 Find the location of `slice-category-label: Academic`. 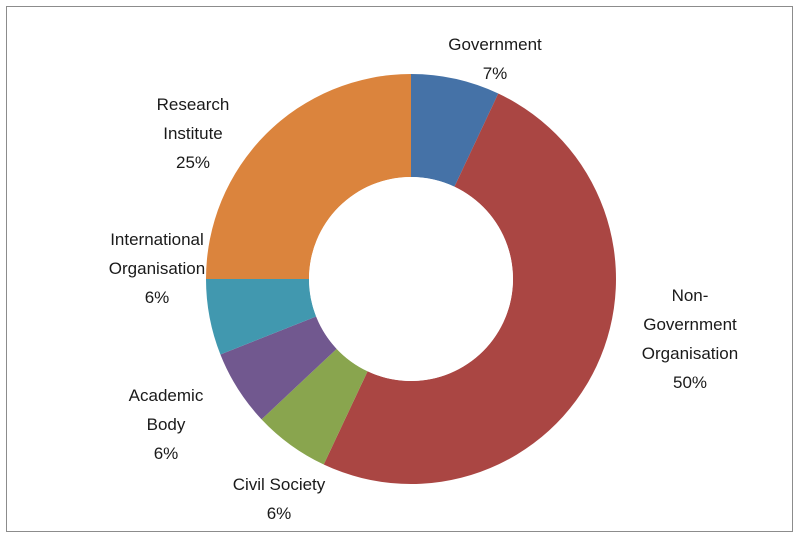

slice-category-label: Academic is located at coordinates (166, 395).